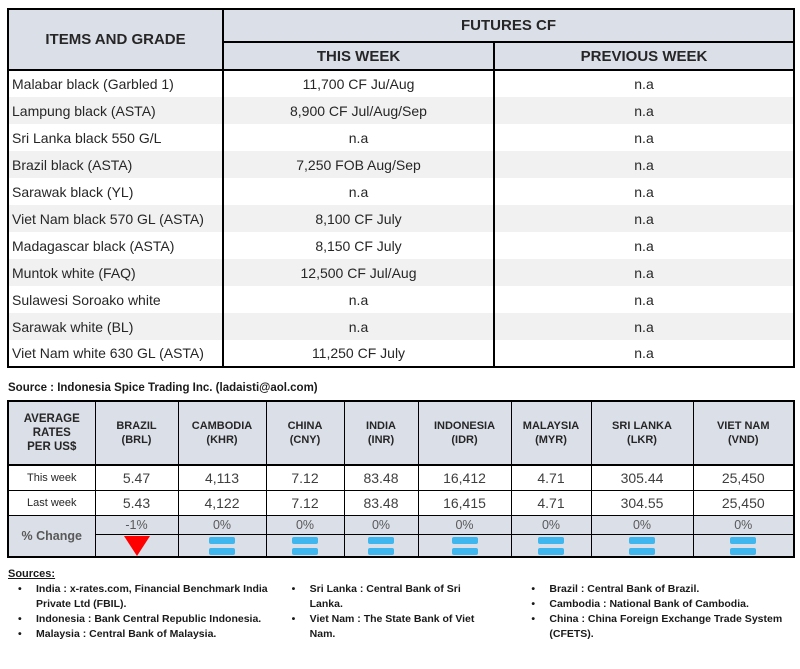  Describe the element at coordinates (143, 634) in the screenshot. I see `source-item: Malaysia : Central Bank of Malaysia.` at that location.